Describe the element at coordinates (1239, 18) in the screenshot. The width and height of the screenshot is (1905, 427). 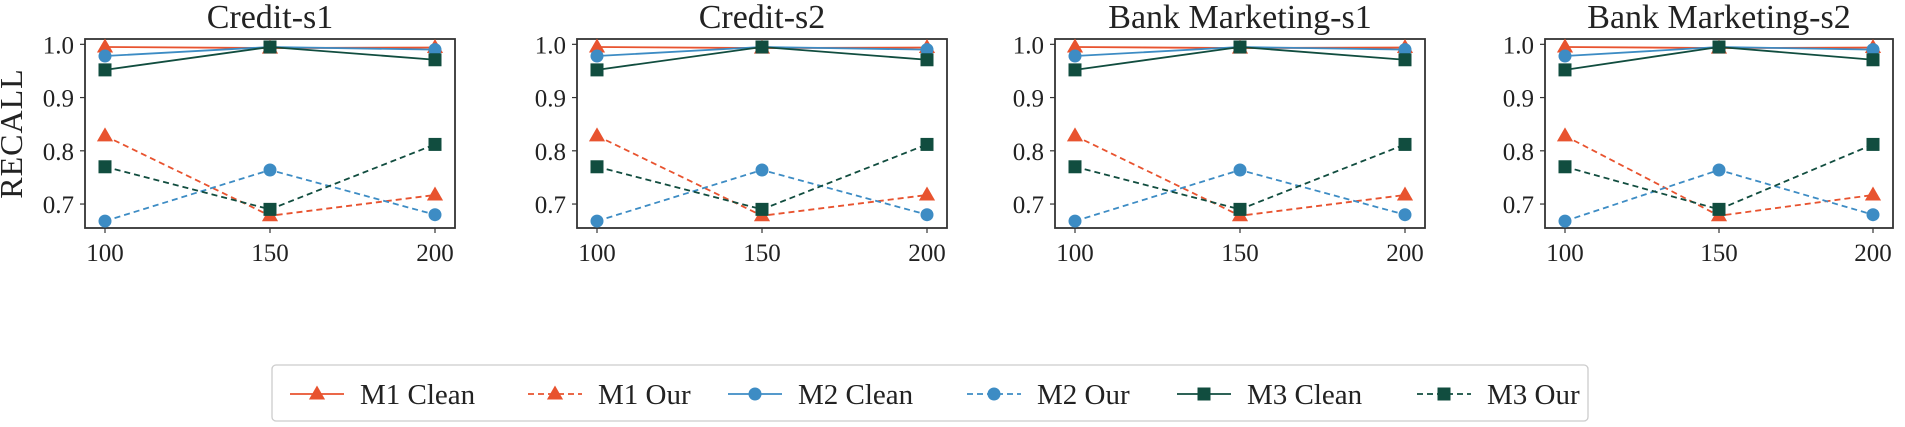
I see `subplot-title: Bank Marketing-s1` at that location.